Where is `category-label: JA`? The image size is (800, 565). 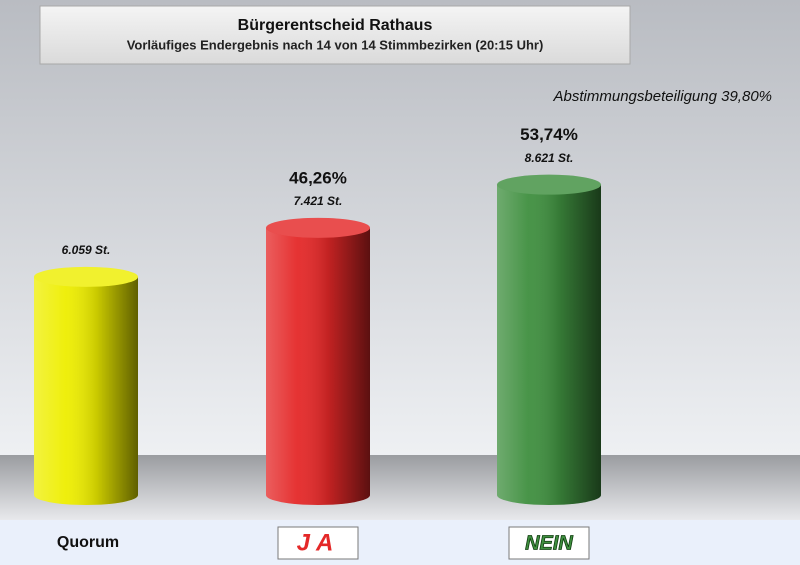 category-label: JA is located at coordinates (318, 542).